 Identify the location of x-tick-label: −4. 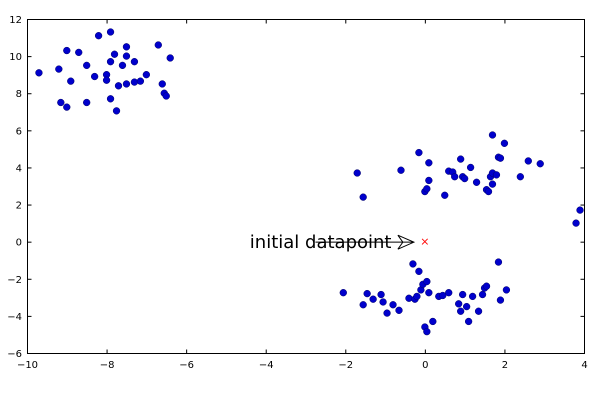
(266, 365).